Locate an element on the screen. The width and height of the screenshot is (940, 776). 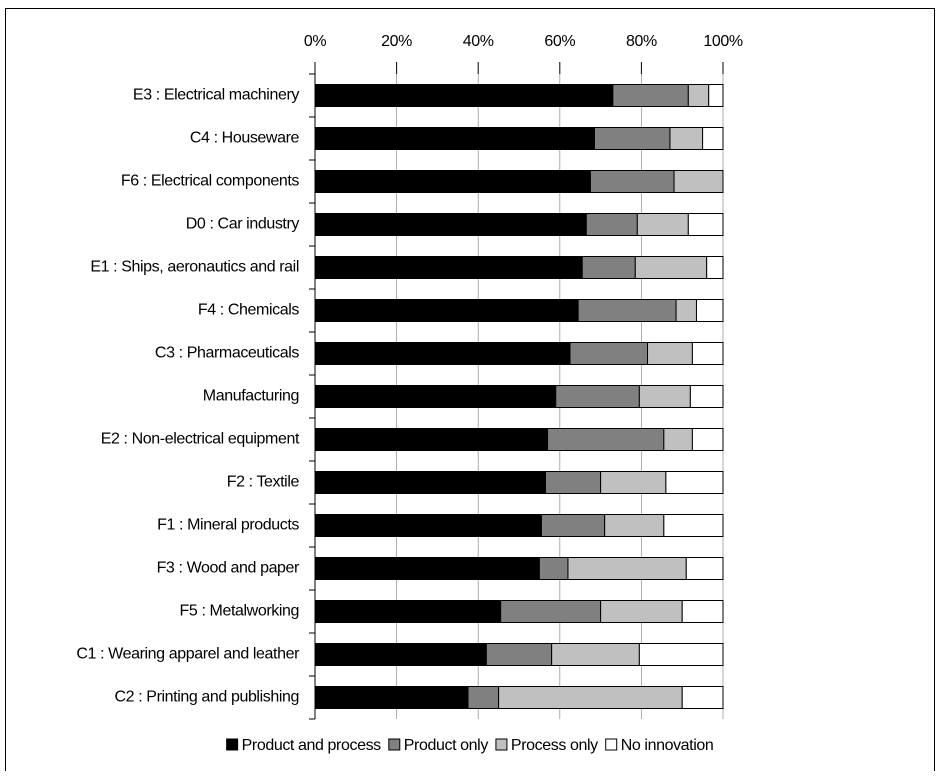
y-tick-label: C2 : Printing and publishing is located at coordinates (207, 697).